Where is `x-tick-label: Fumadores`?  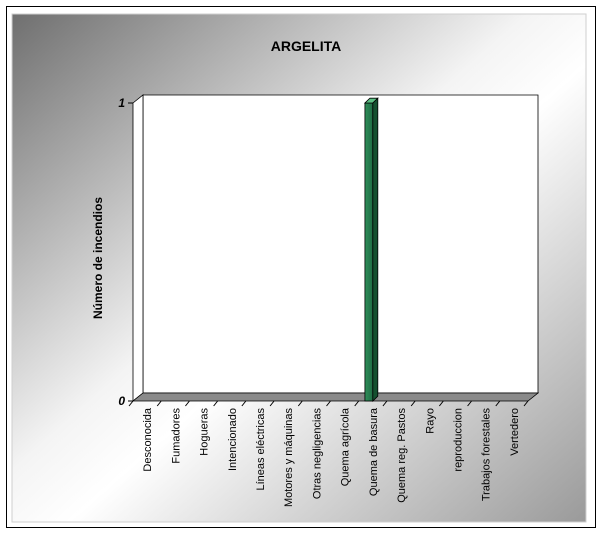 x-tick-label: Fumadores is located at coordinates (176, 436).